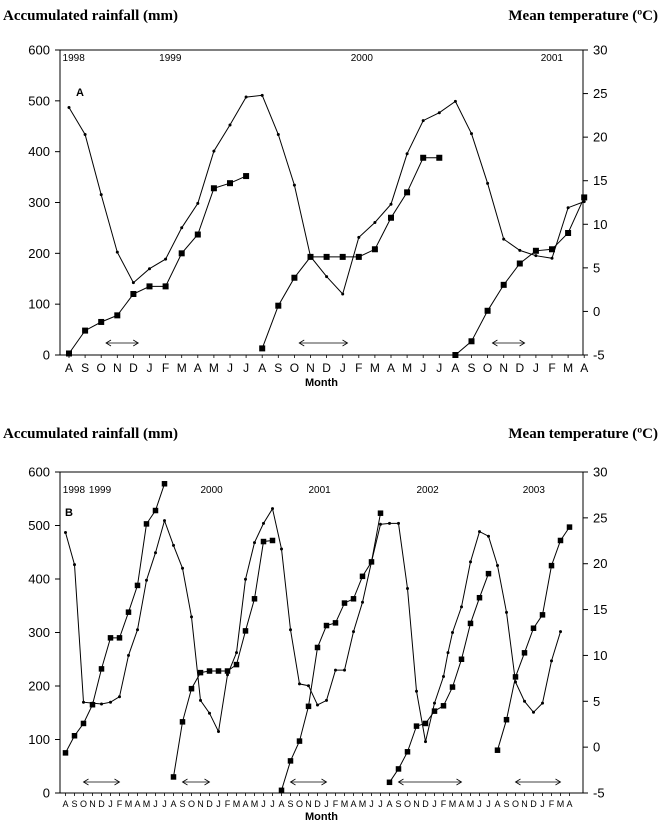  I want to click on panel-b-year-label: 1998, so click(74, 490).